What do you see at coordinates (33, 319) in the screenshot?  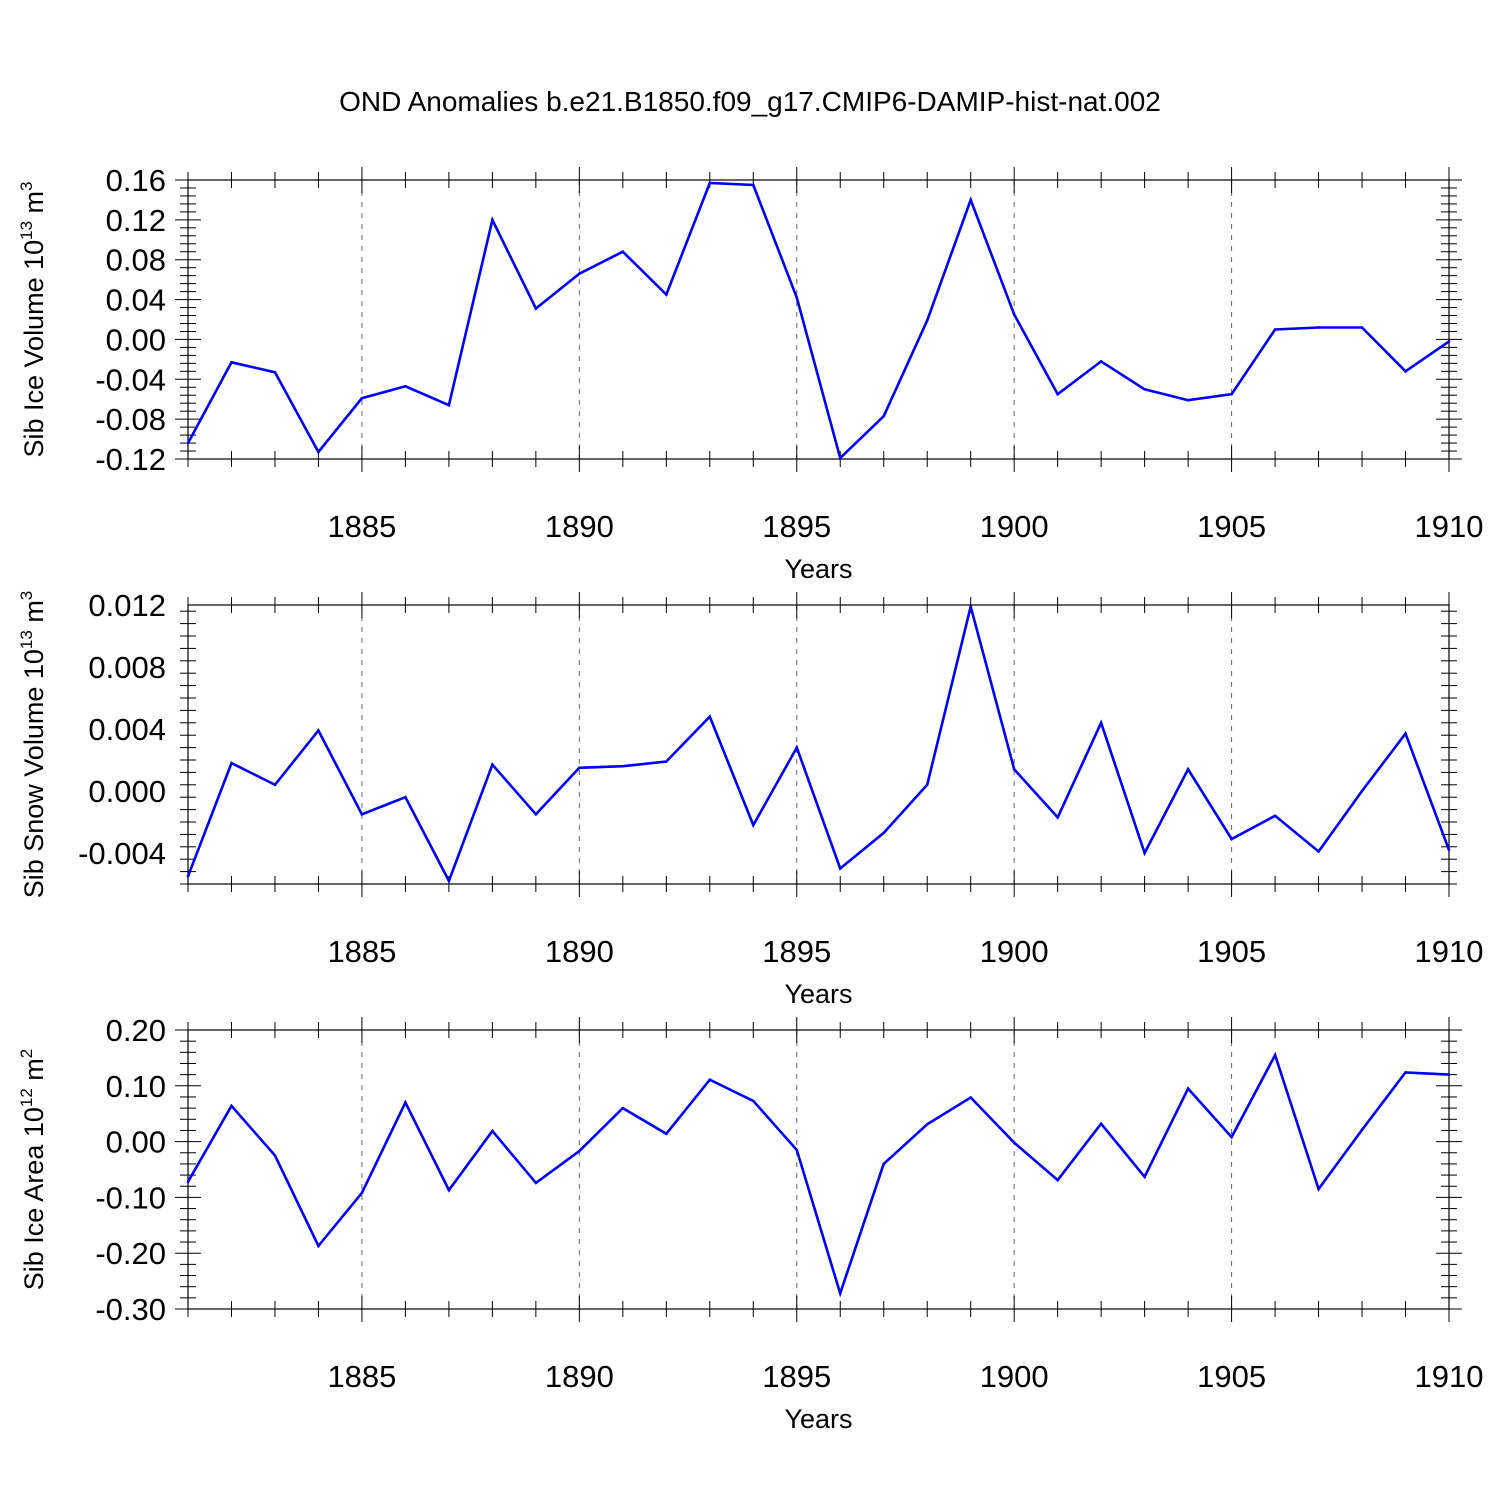 I see `y-axis-label: Sib Ice Volume 1013 m3` at bounding box center [33, 319].